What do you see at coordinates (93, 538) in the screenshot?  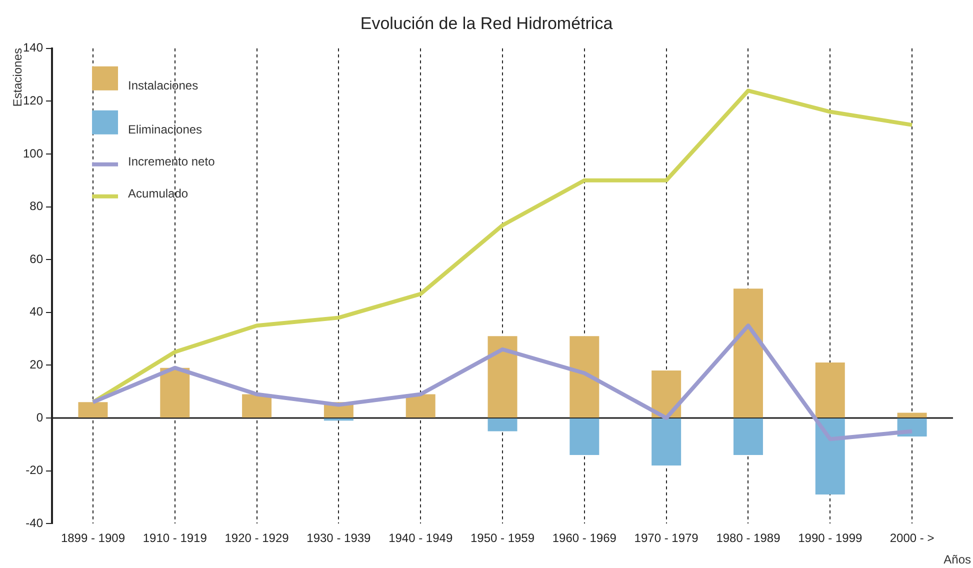 I see `x-tick-label: 1899 - 1909` at bounding box center [93, 538].